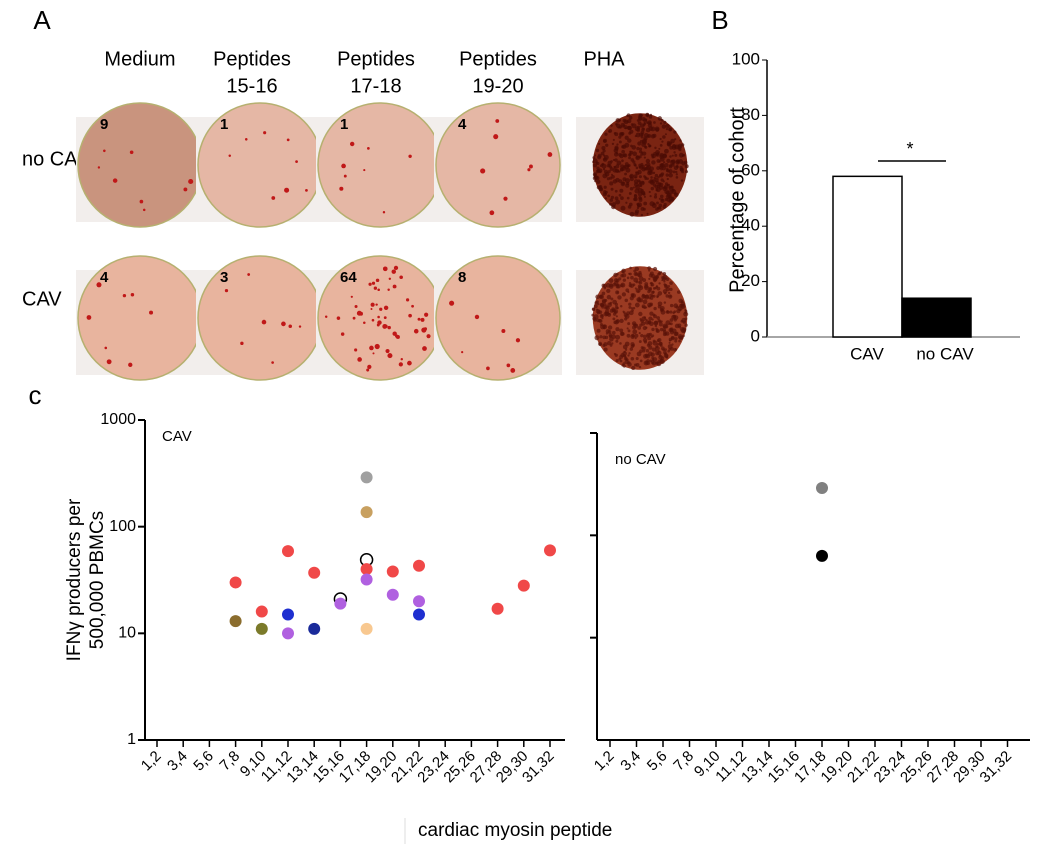 The height and width of the screenshot is (851, 1050). What do you see at coordinates (750, 169) in the screenshot?
I see `y-tick-label: 60` at bounding box center [750, 169].